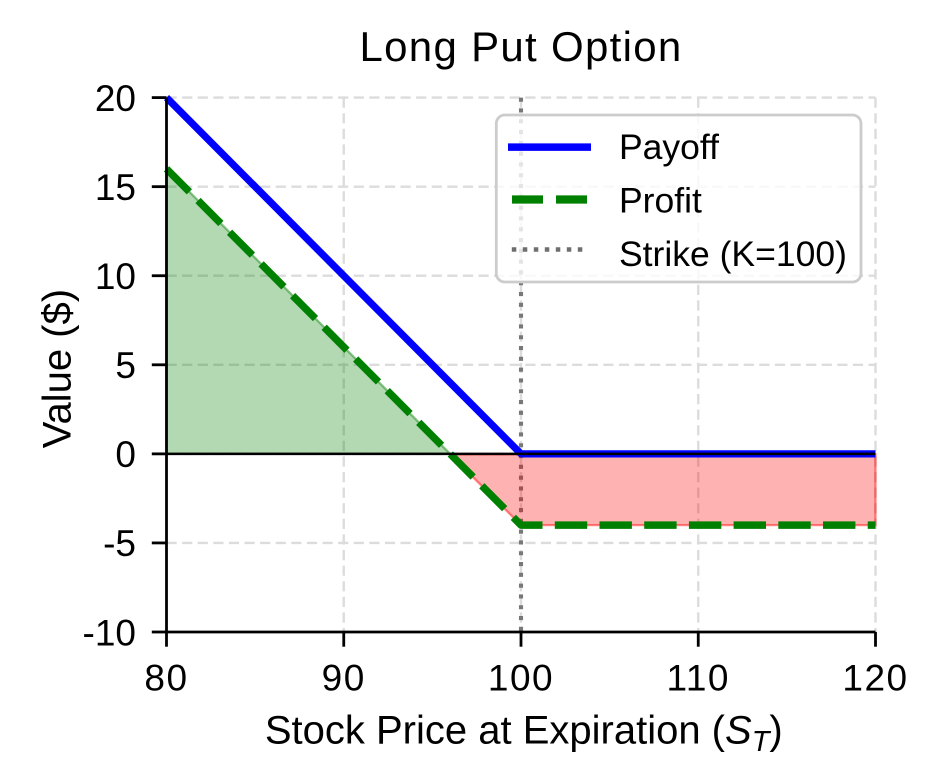 Image resolution: width=934 pixels, height=784 pixels. Describe the element at coordinates (344, 678) in the screenshot. I see `svg-text: 90` at that location.